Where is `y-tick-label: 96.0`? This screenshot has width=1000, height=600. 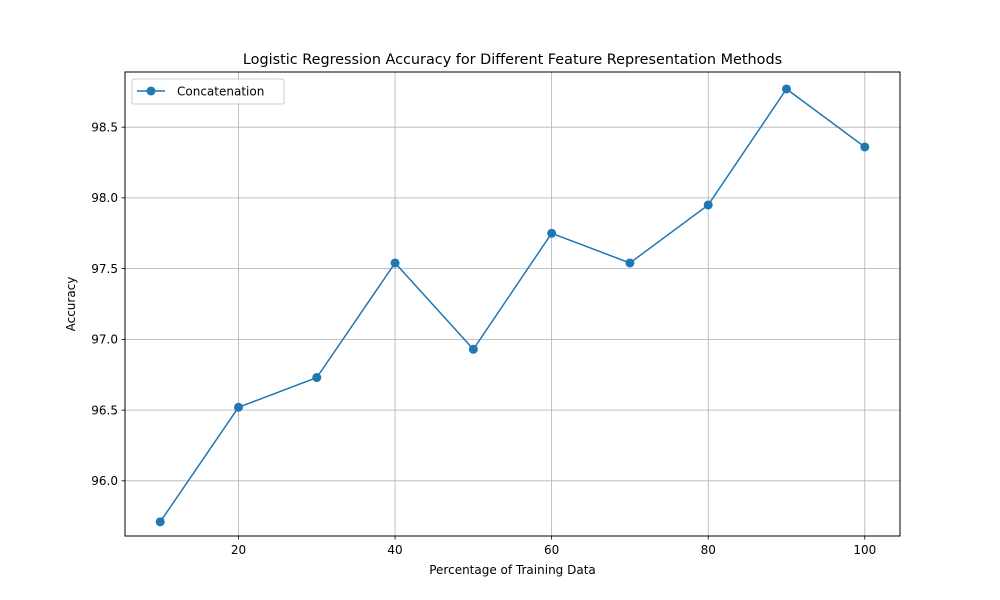
y-tick-label: 96.0 is located at coordinates (104, 481).